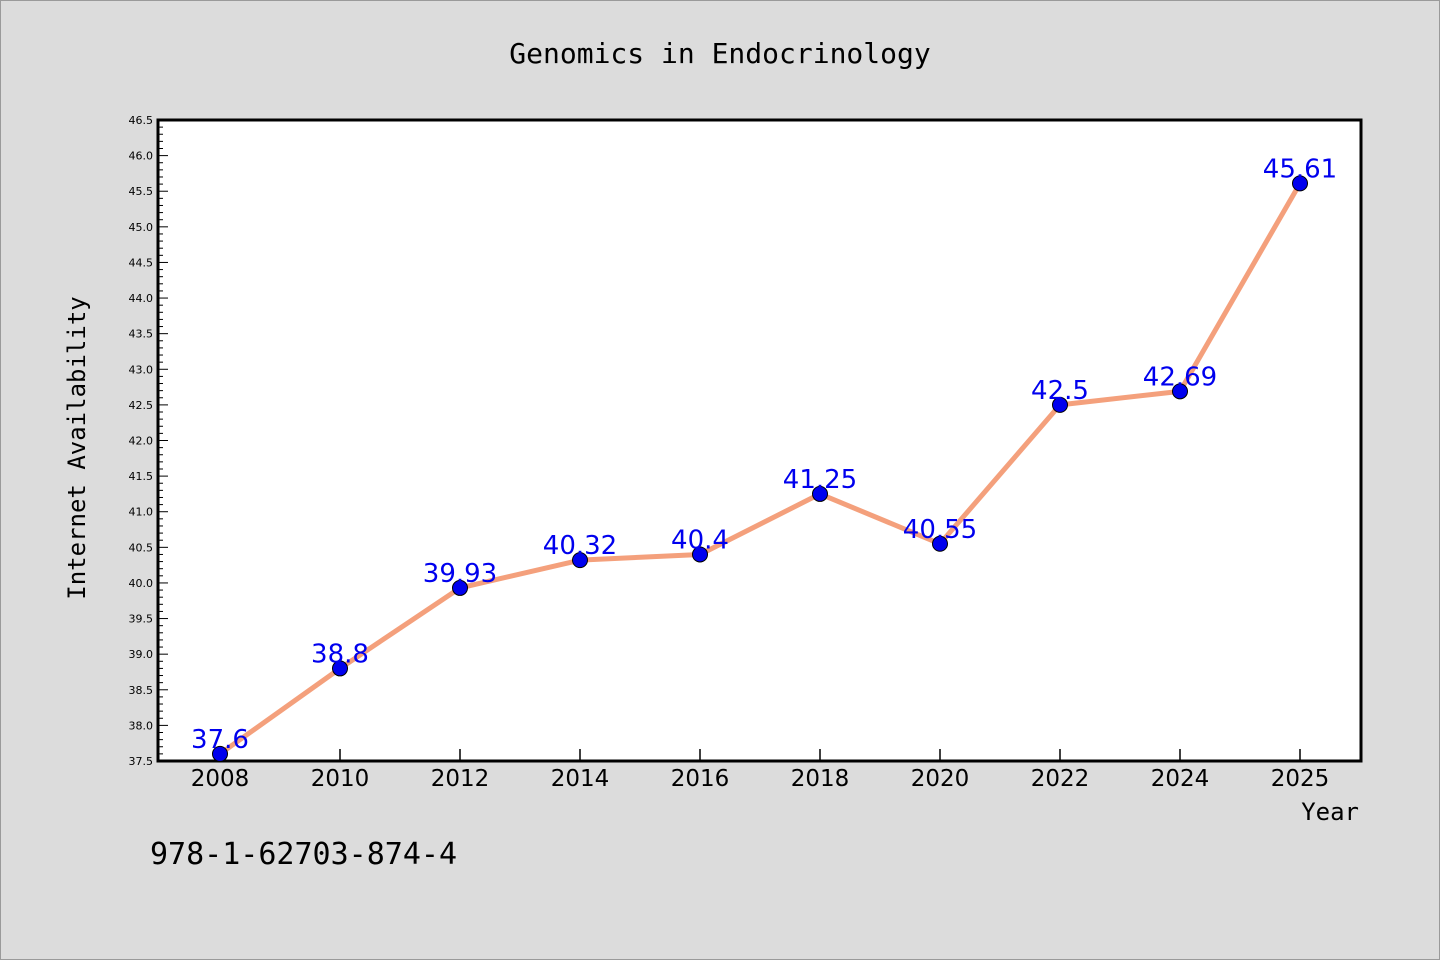 This screenshot has width=1440, height=960. What do you see at coordinates (141, 120) in the screenshot?
I see `y-tick-label: 46.5` at bounding box center [141, 120].